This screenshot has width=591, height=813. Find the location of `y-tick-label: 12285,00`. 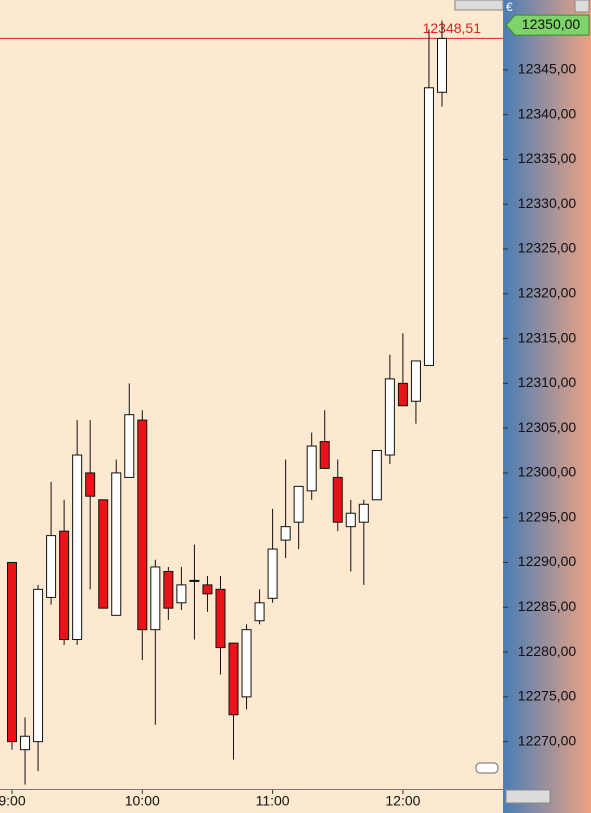

y-tick-label: 12285,00 is located at coordinates (547, 606).